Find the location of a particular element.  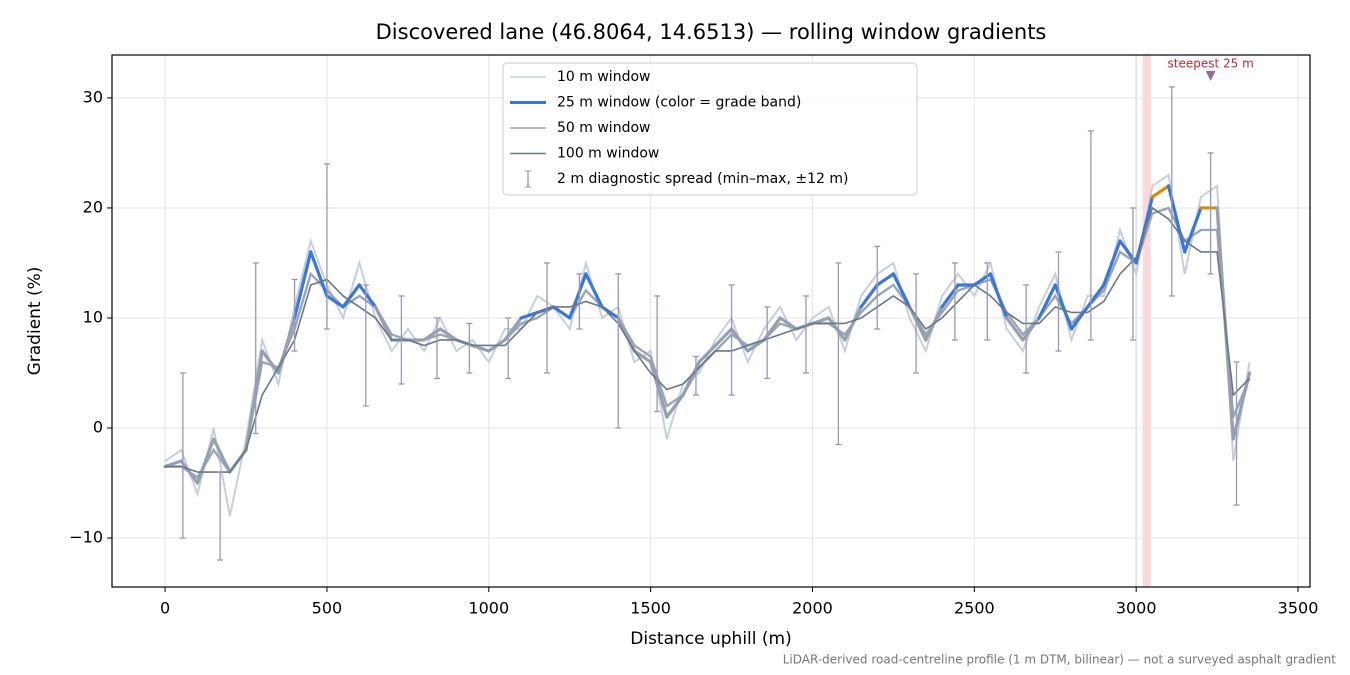

legend-label: 10 m window is located at coordinates (603, 77).